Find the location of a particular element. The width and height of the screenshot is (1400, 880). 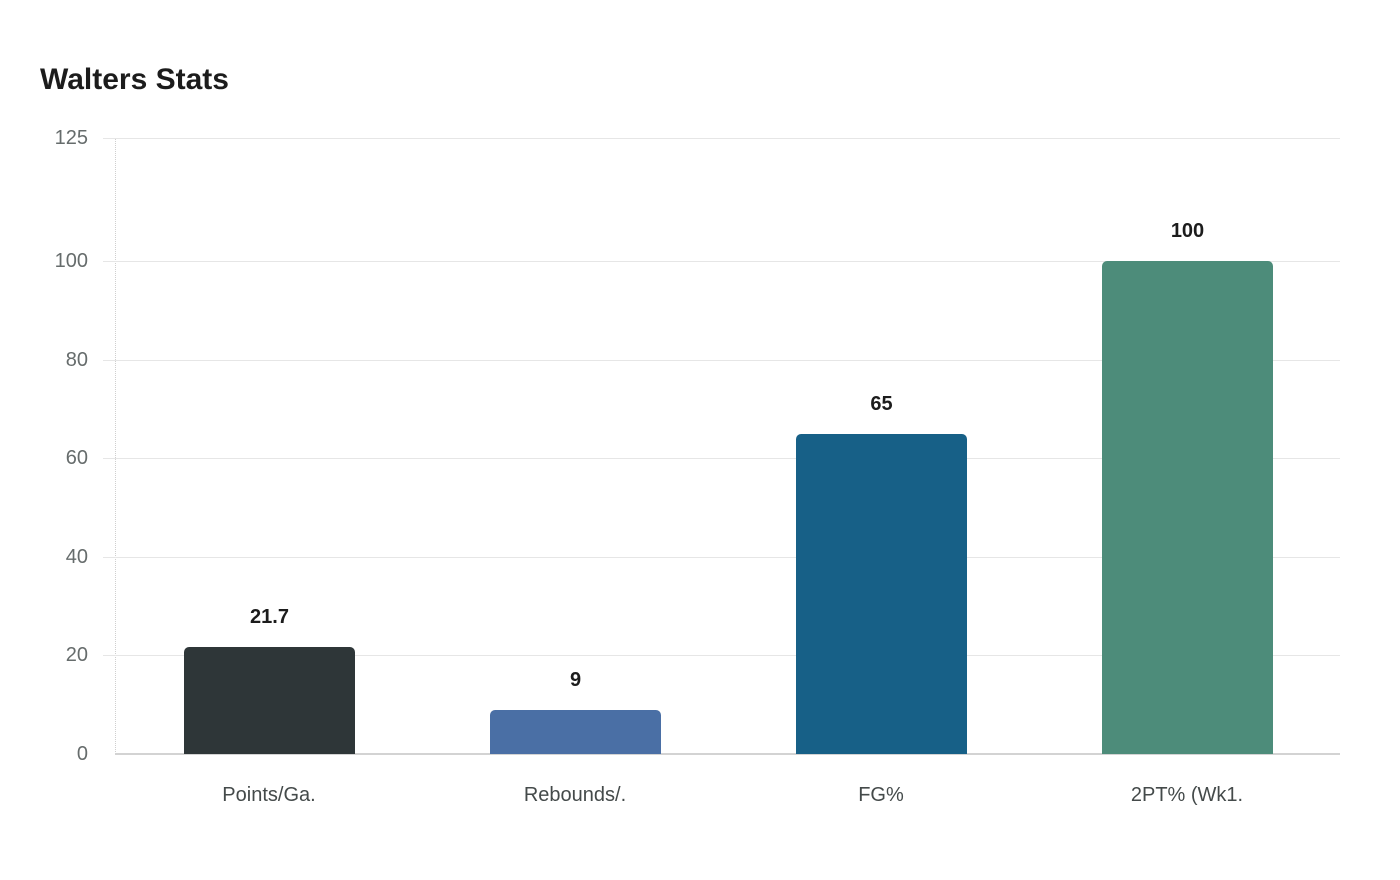

y-tick-label: 40 is located at coordinates (76, 557).